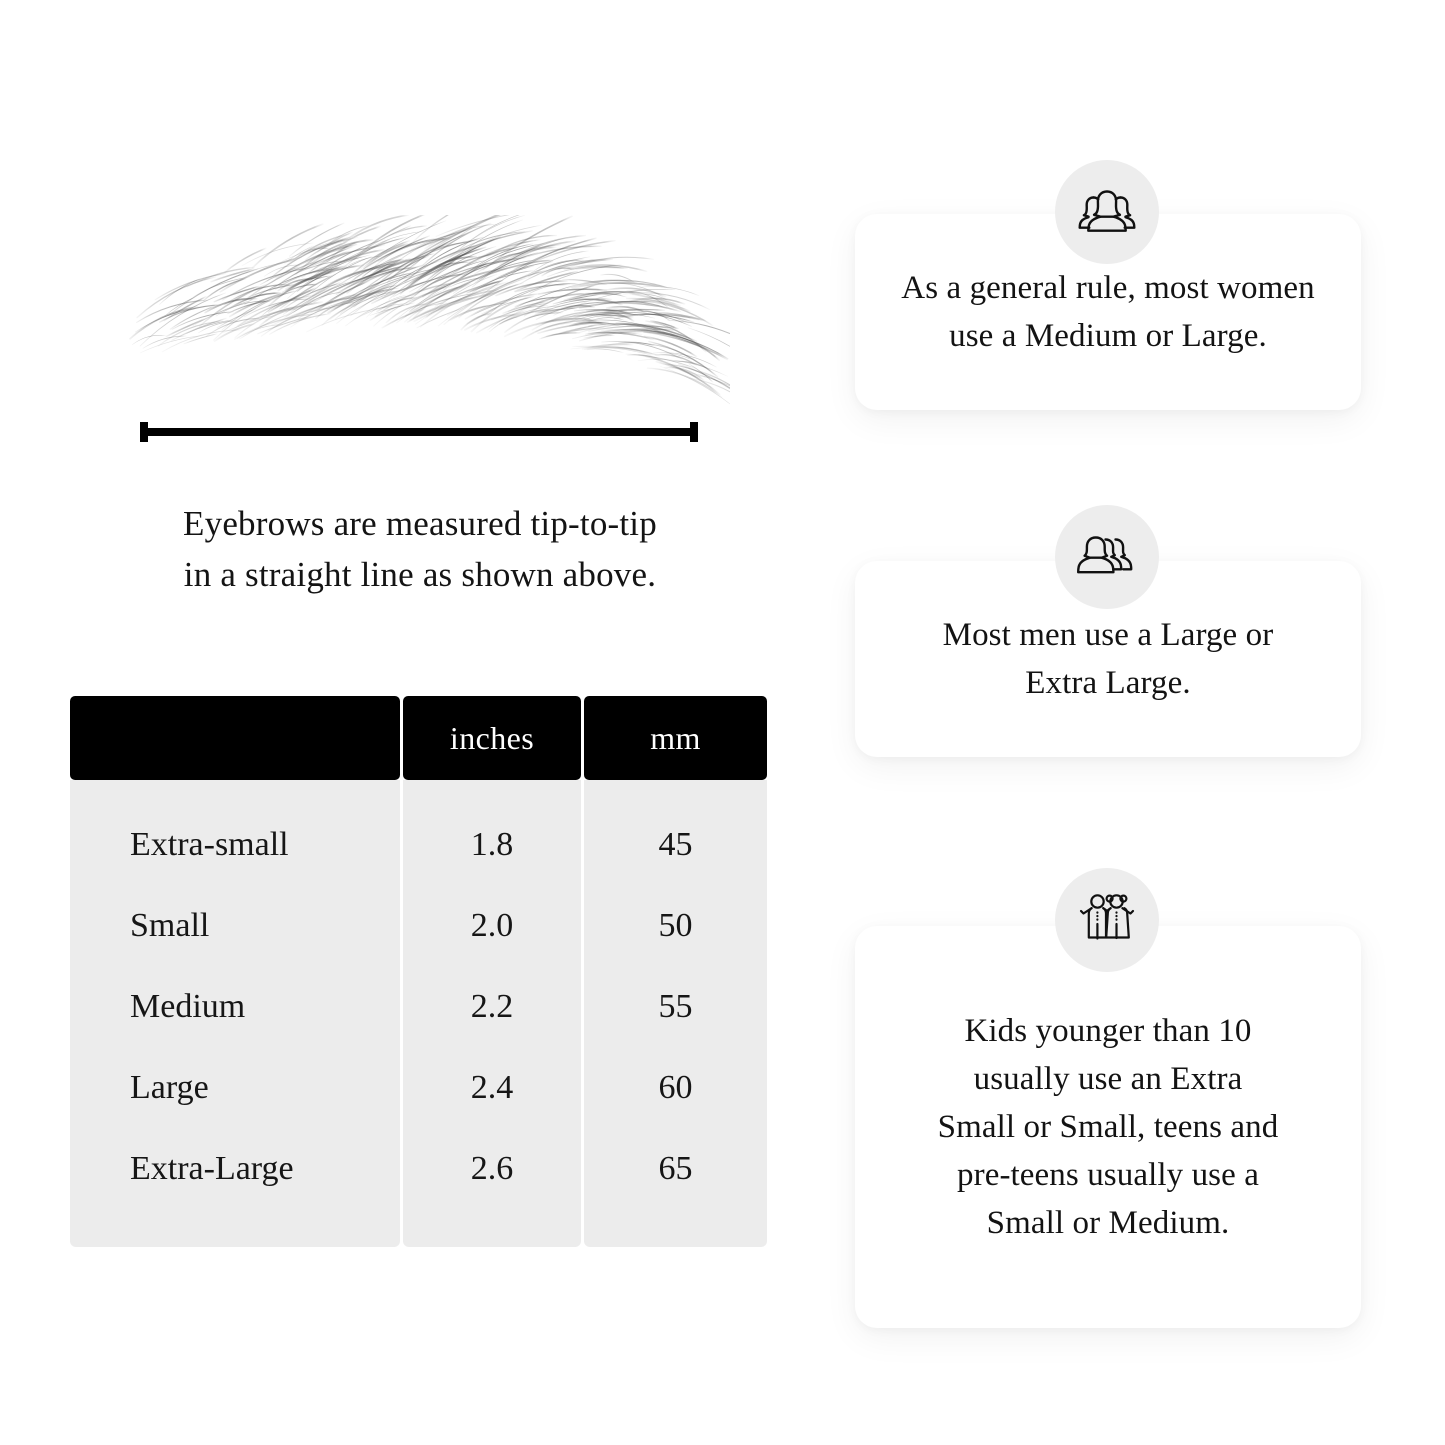 This screenshot has height=1445, width=1445. Describe the element at coordinates (675, 844) in the screenshot. I see `table-cell-mm: 45` at that location.